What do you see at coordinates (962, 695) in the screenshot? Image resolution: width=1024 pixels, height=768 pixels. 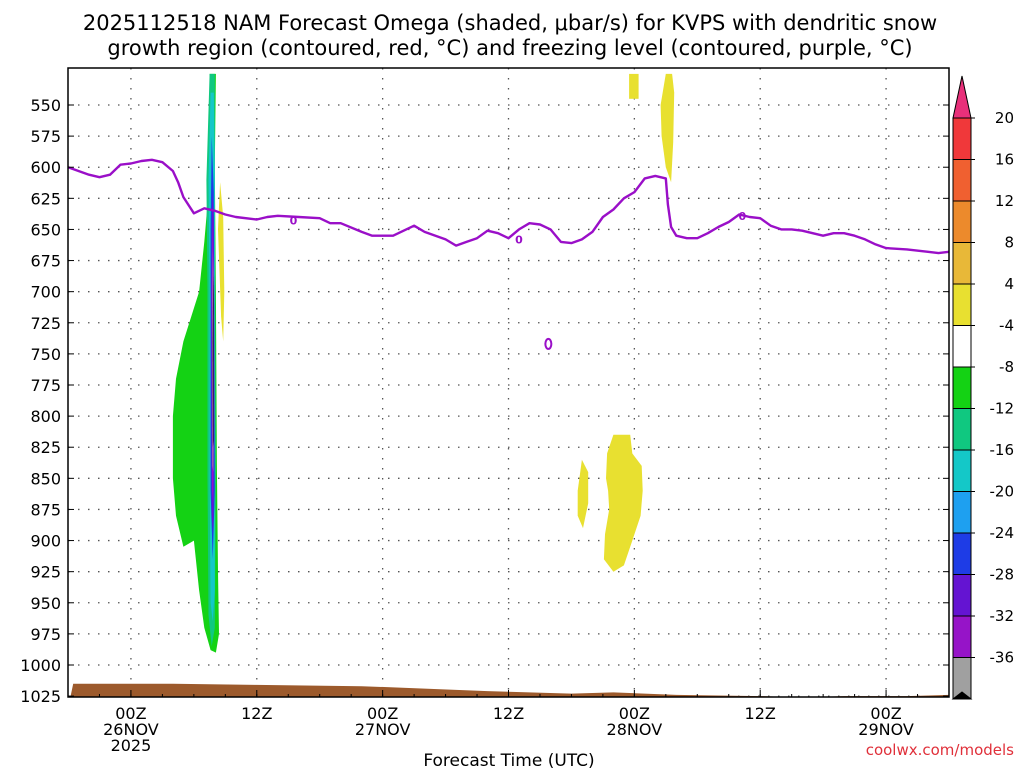 I see `colorbar-bottom-arrow` at bounding box center [962, 695].